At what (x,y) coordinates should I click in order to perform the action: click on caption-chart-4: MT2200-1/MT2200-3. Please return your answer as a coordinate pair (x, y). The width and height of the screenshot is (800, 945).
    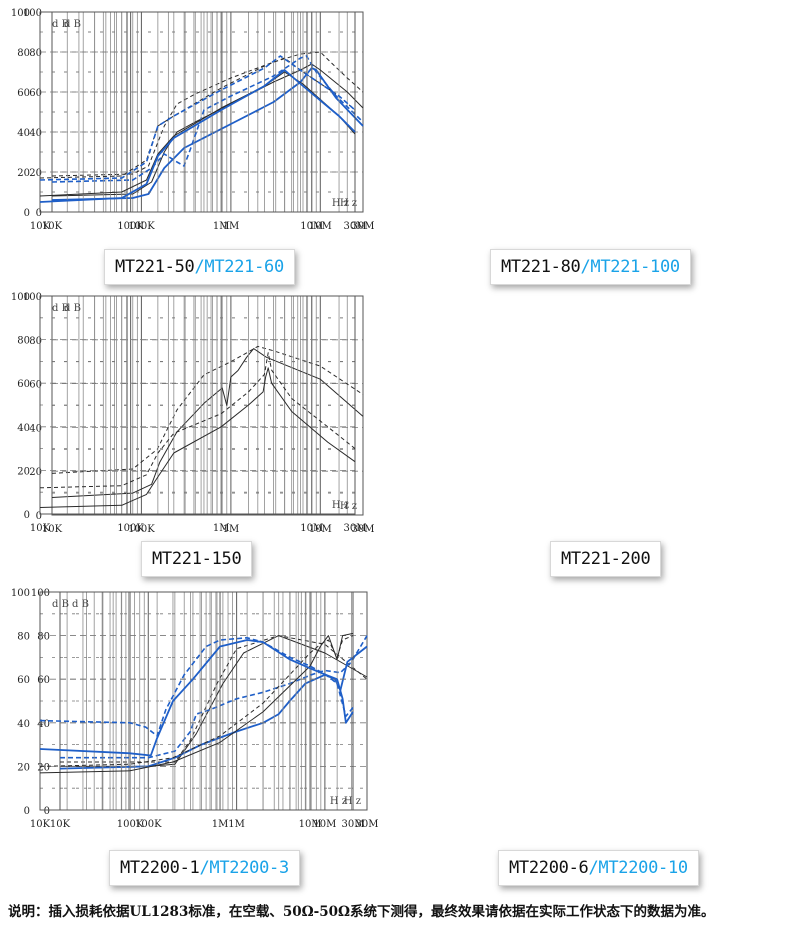
    Looking at the image, I should click on (204, 868).